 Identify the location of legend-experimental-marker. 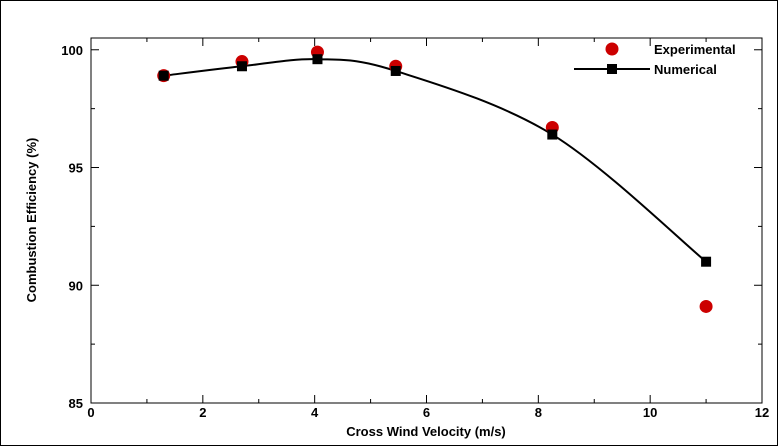
(612, 49).